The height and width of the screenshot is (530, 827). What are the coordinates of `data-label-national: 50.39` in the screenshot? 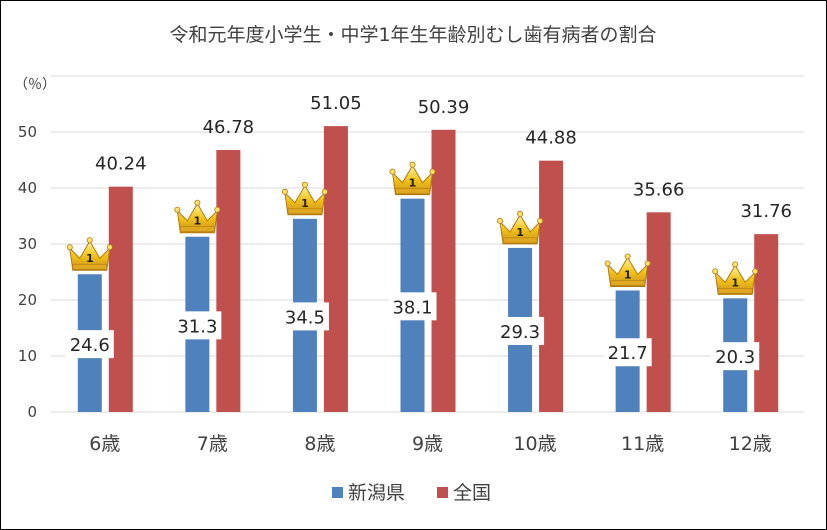 It's located at (444, 107).